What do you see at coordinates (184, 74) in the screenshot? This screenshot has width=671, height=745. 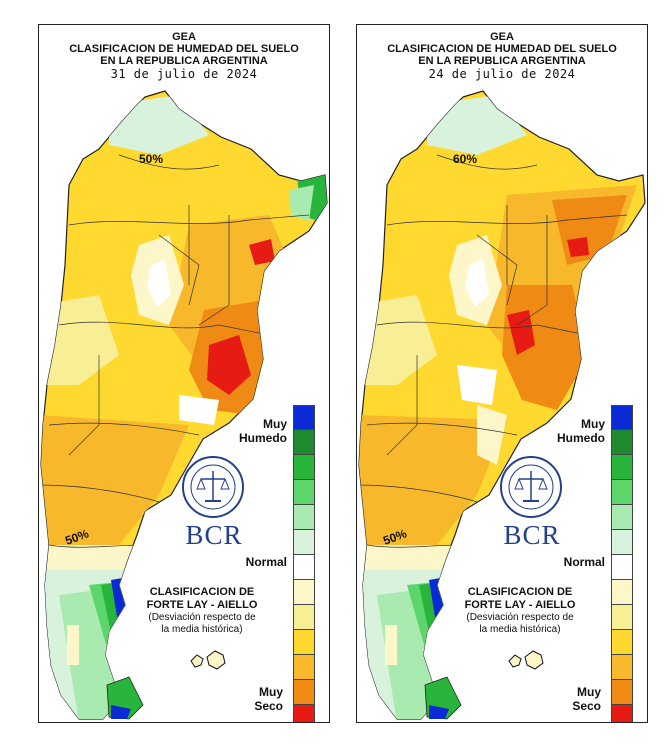 I see `map-date: 31 de julio de 2024` at bounding box center [184, 74].